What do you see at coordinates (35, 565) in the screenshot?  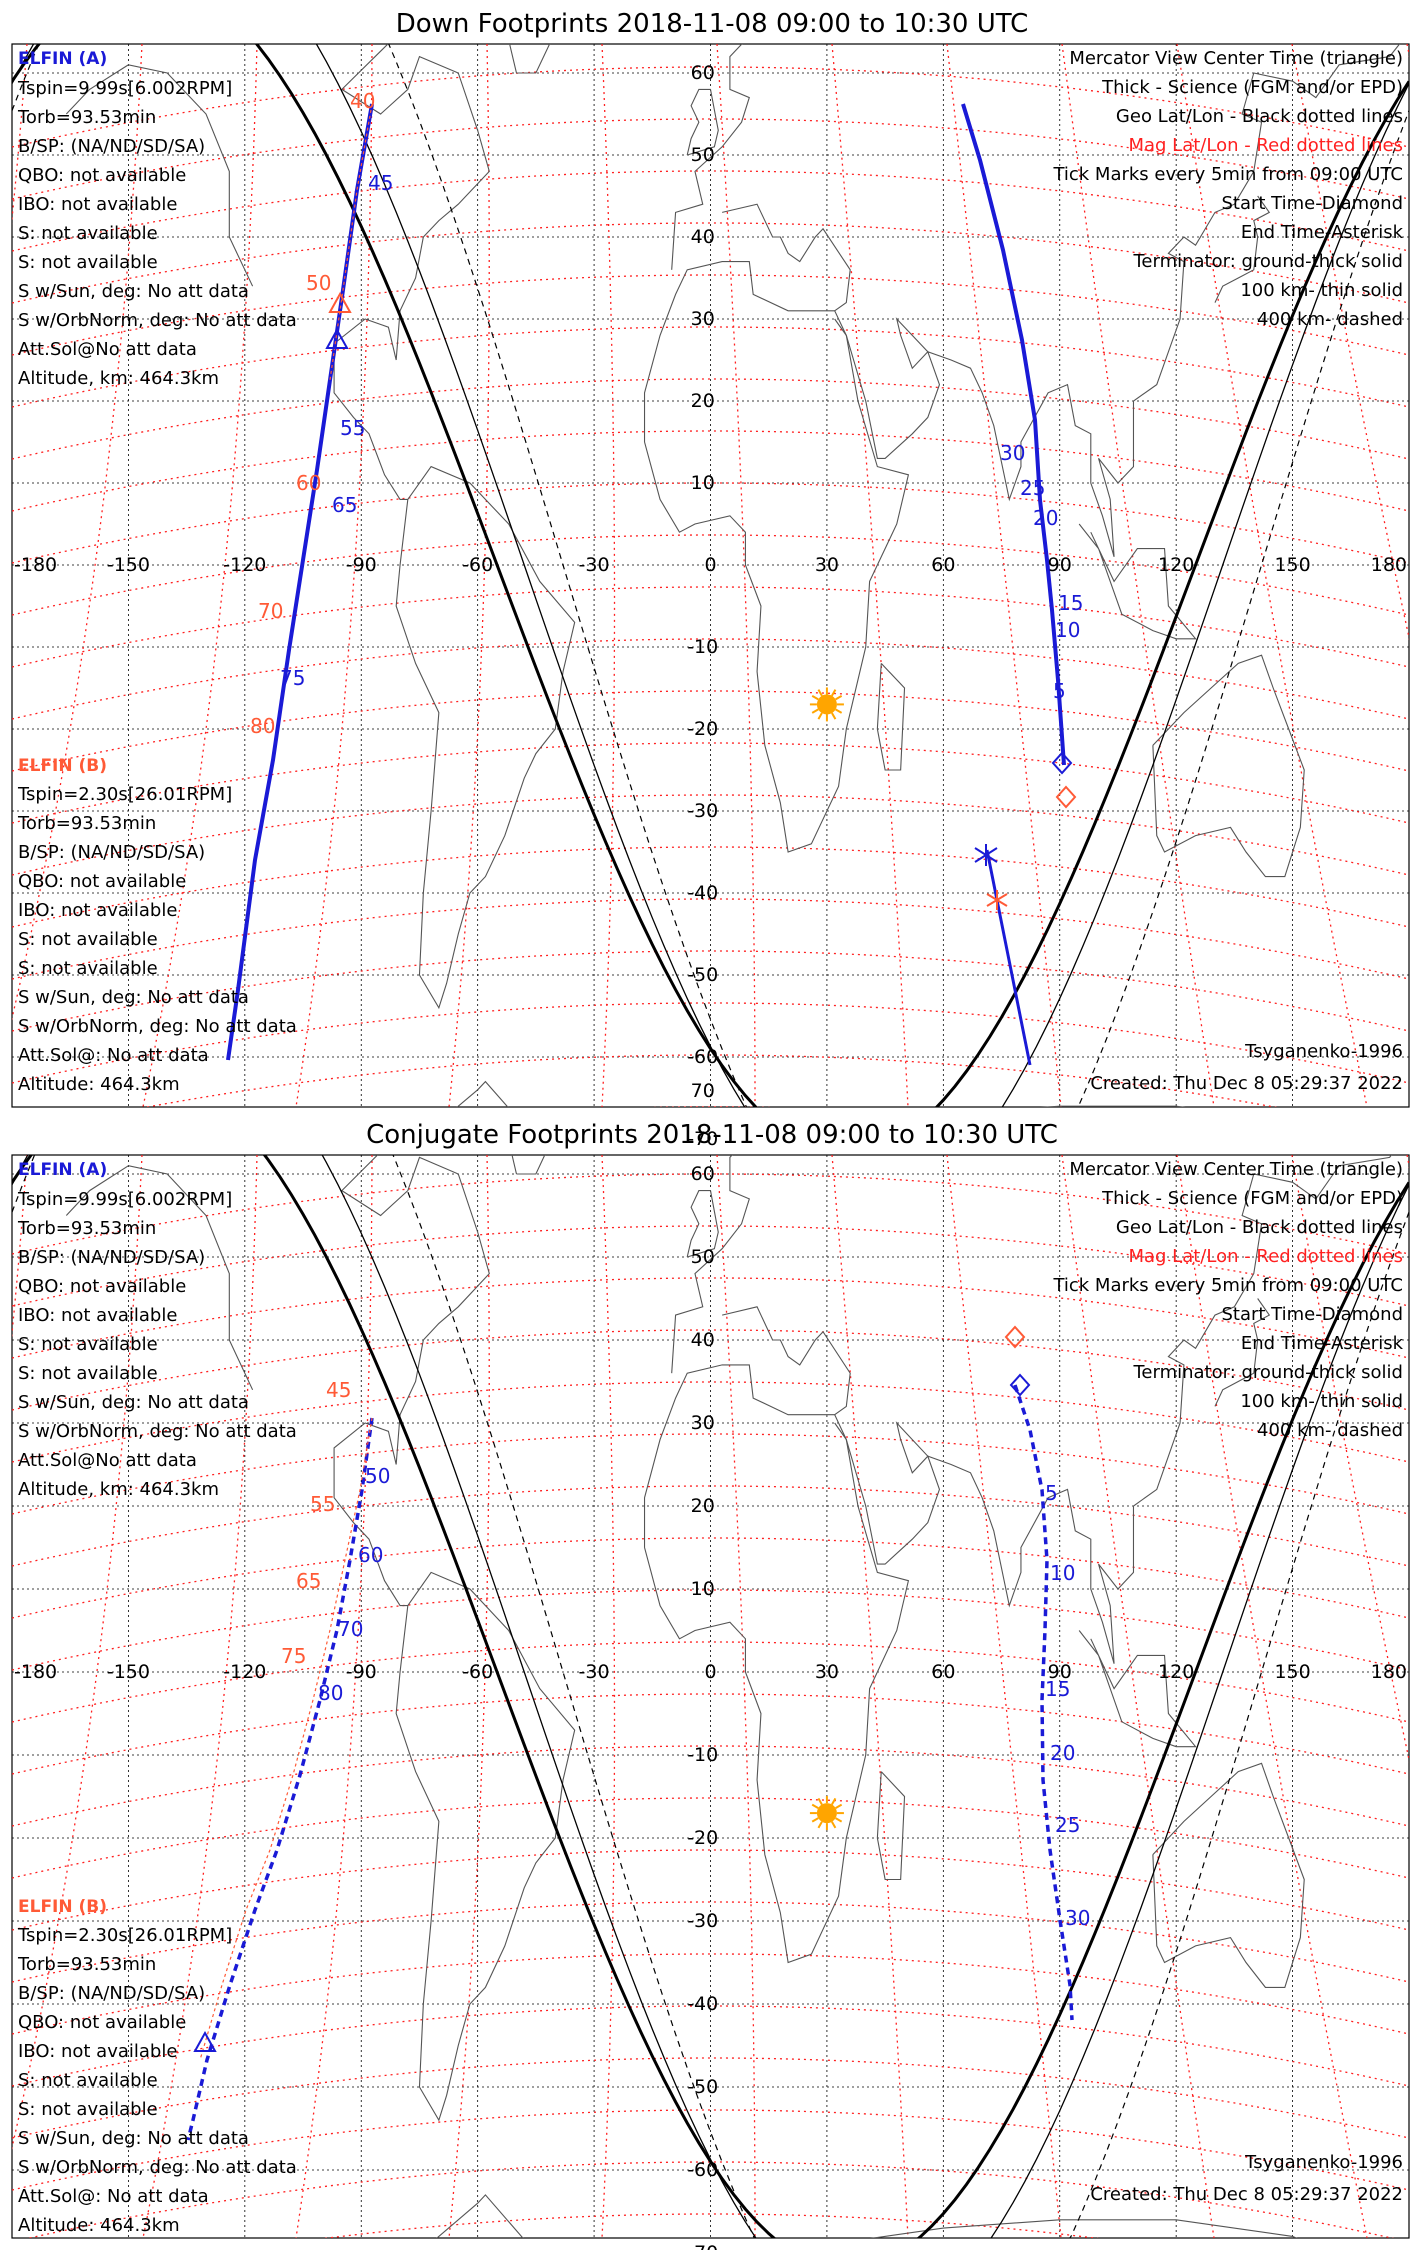 I see `lon-label: -180` at bounding box center [35, 565].